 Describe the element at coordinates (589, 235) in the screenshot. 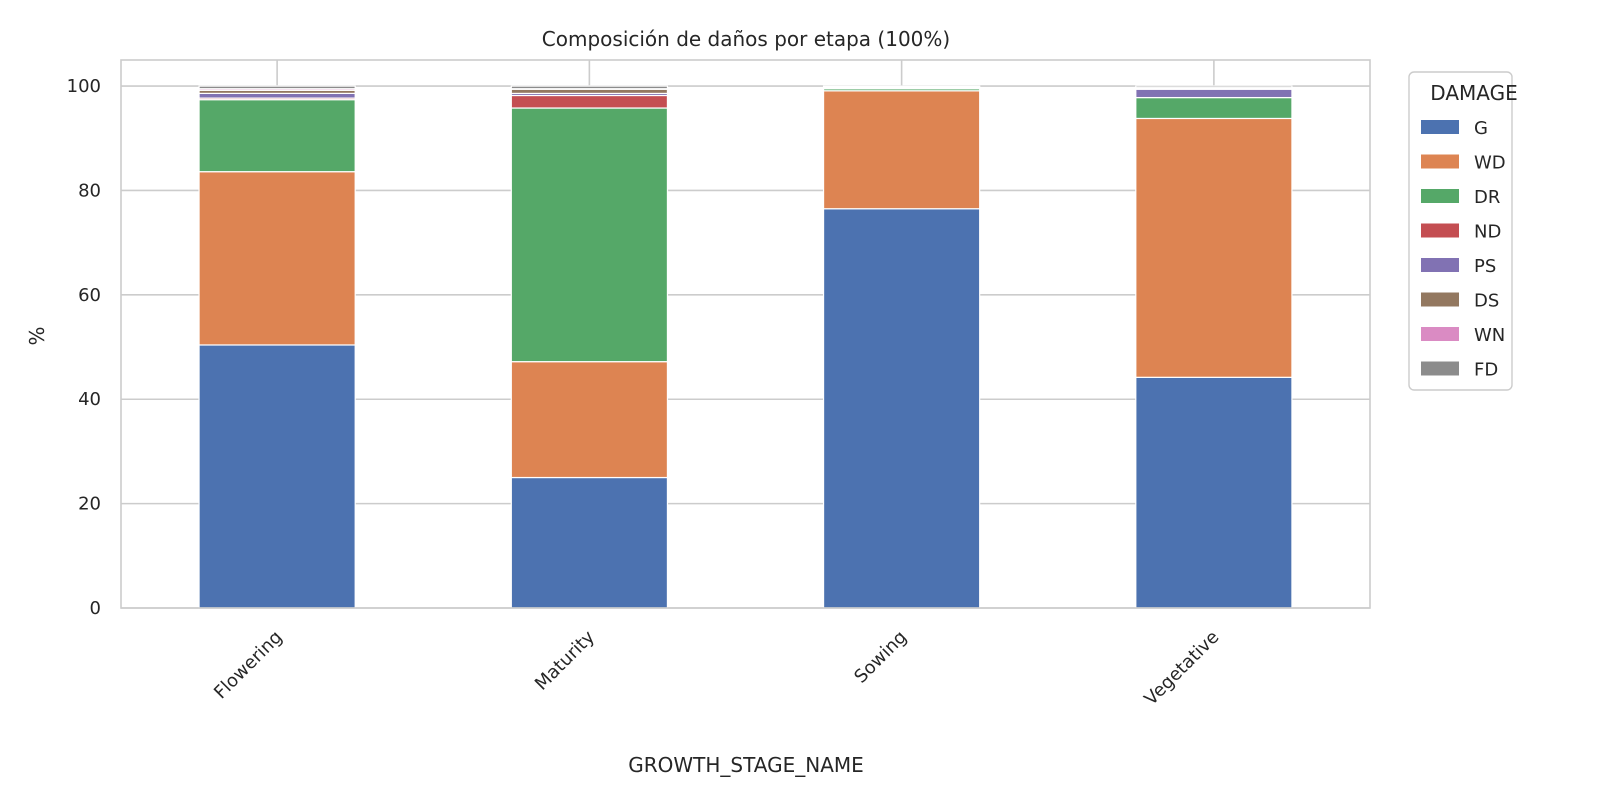

I see `bar-segment-maturity-dr` at that location.